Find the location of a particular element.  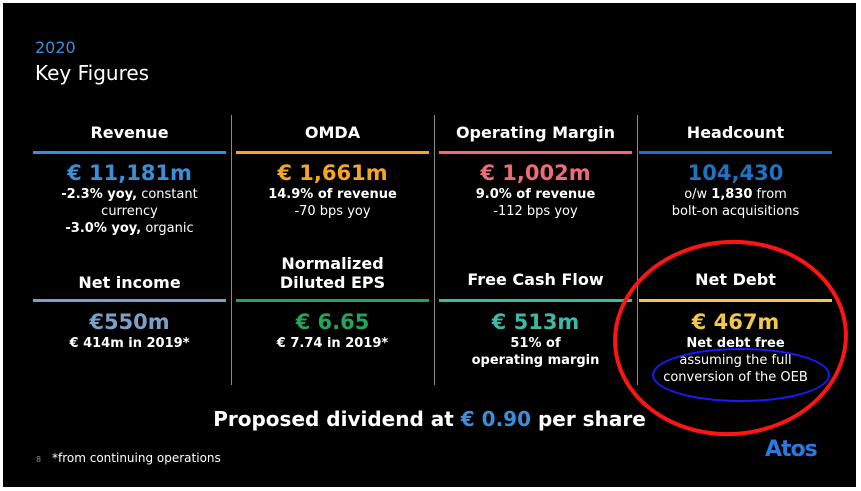

net-debt-detail-1: Net debt free is located at coordinates (735, 343).